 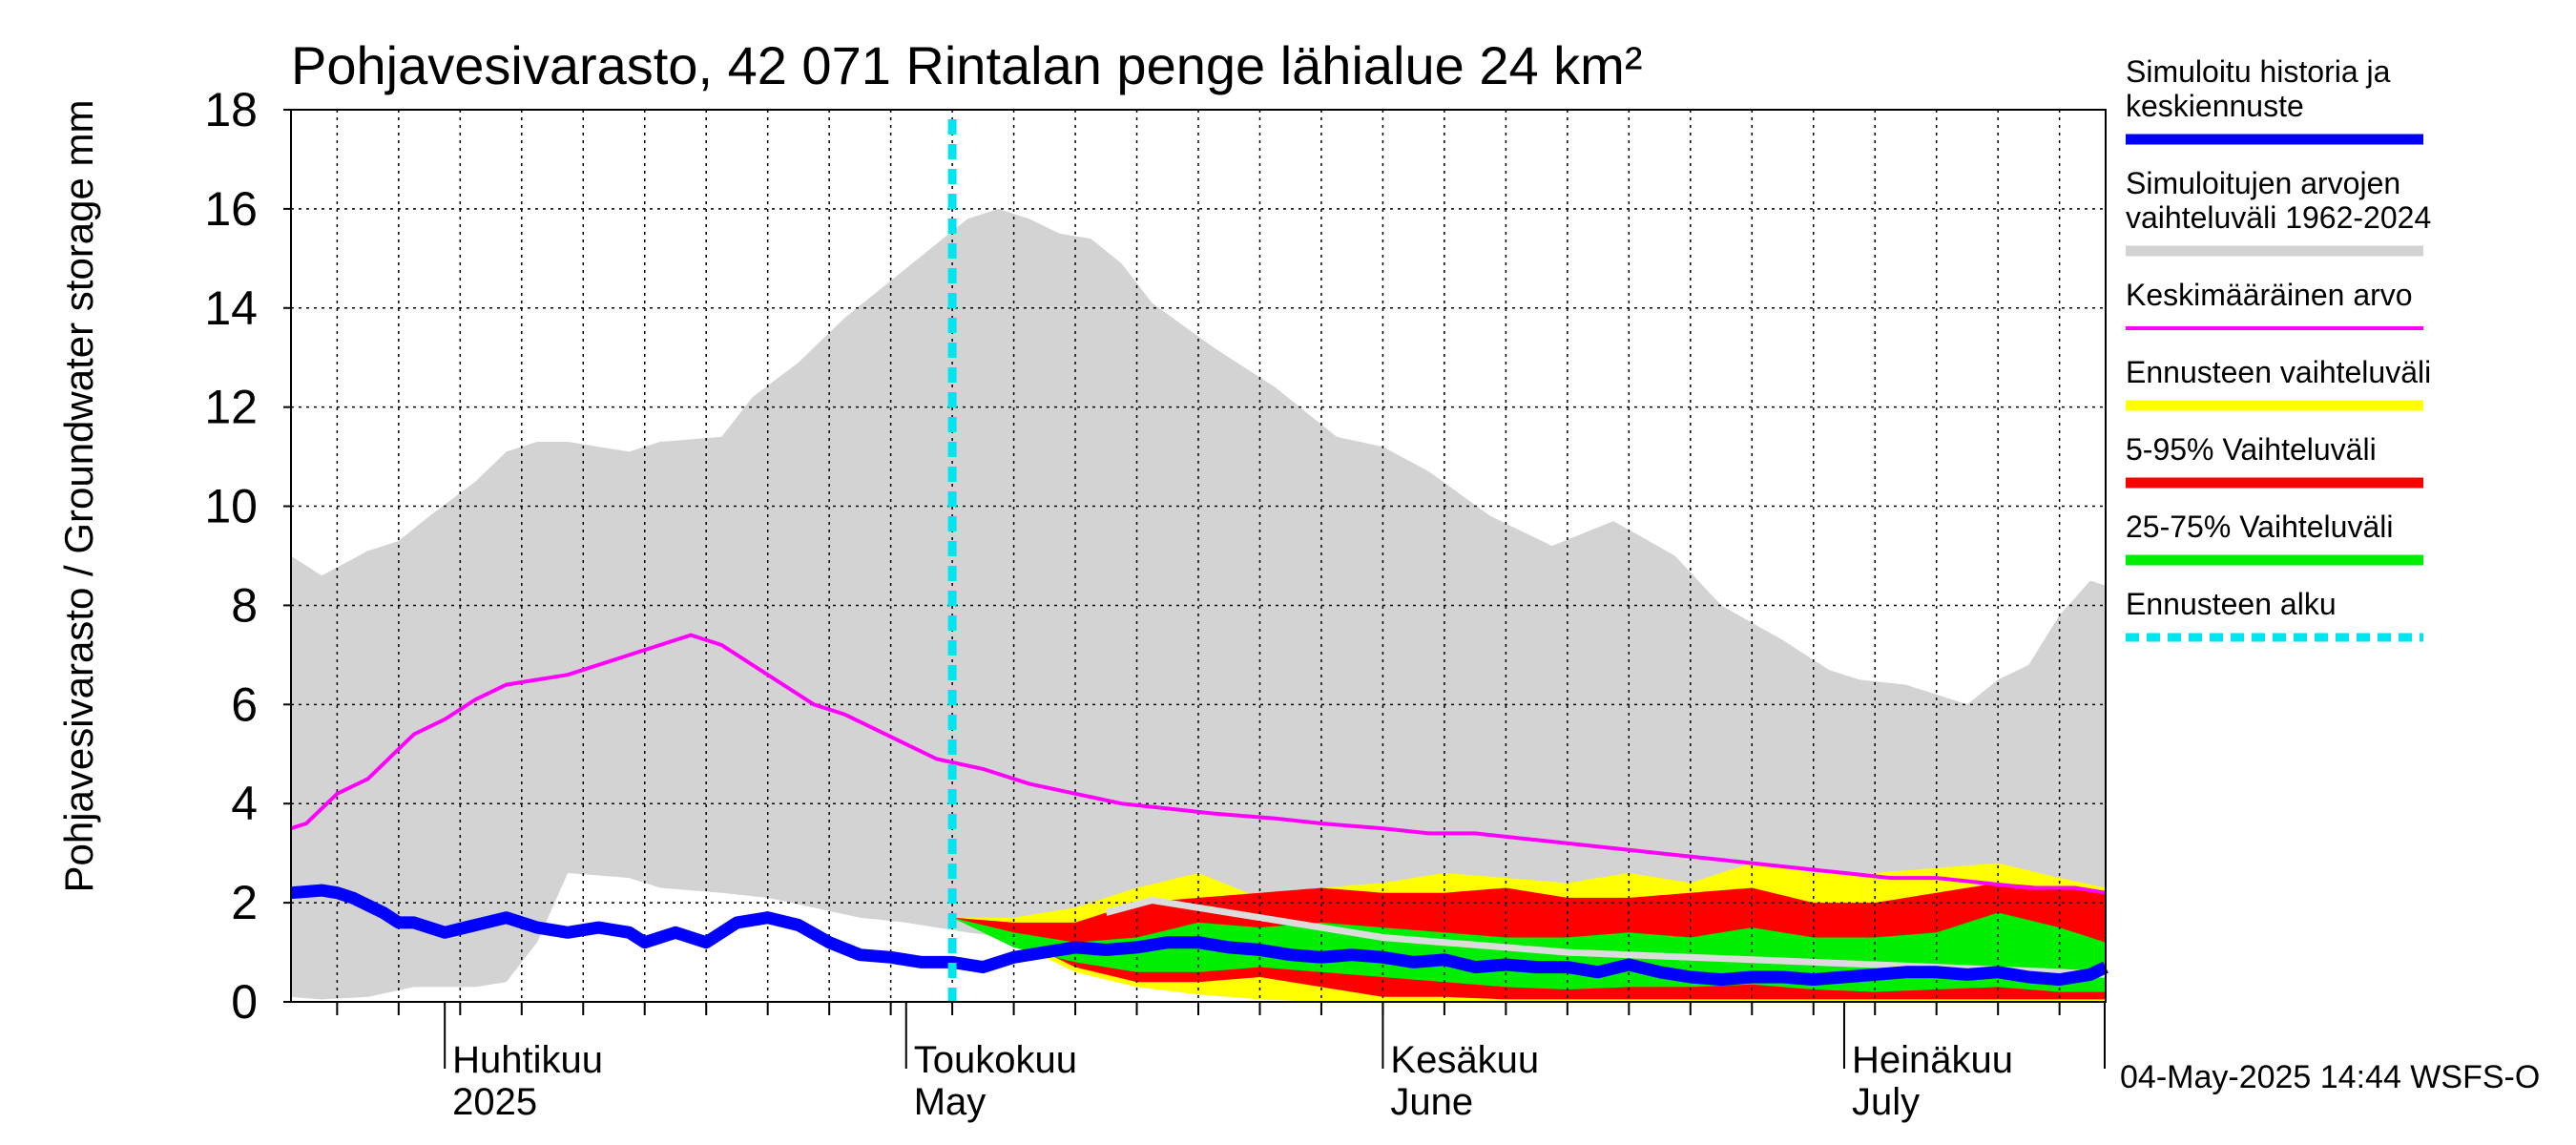 I want to click on median-line, so click(x=1199, y=935).